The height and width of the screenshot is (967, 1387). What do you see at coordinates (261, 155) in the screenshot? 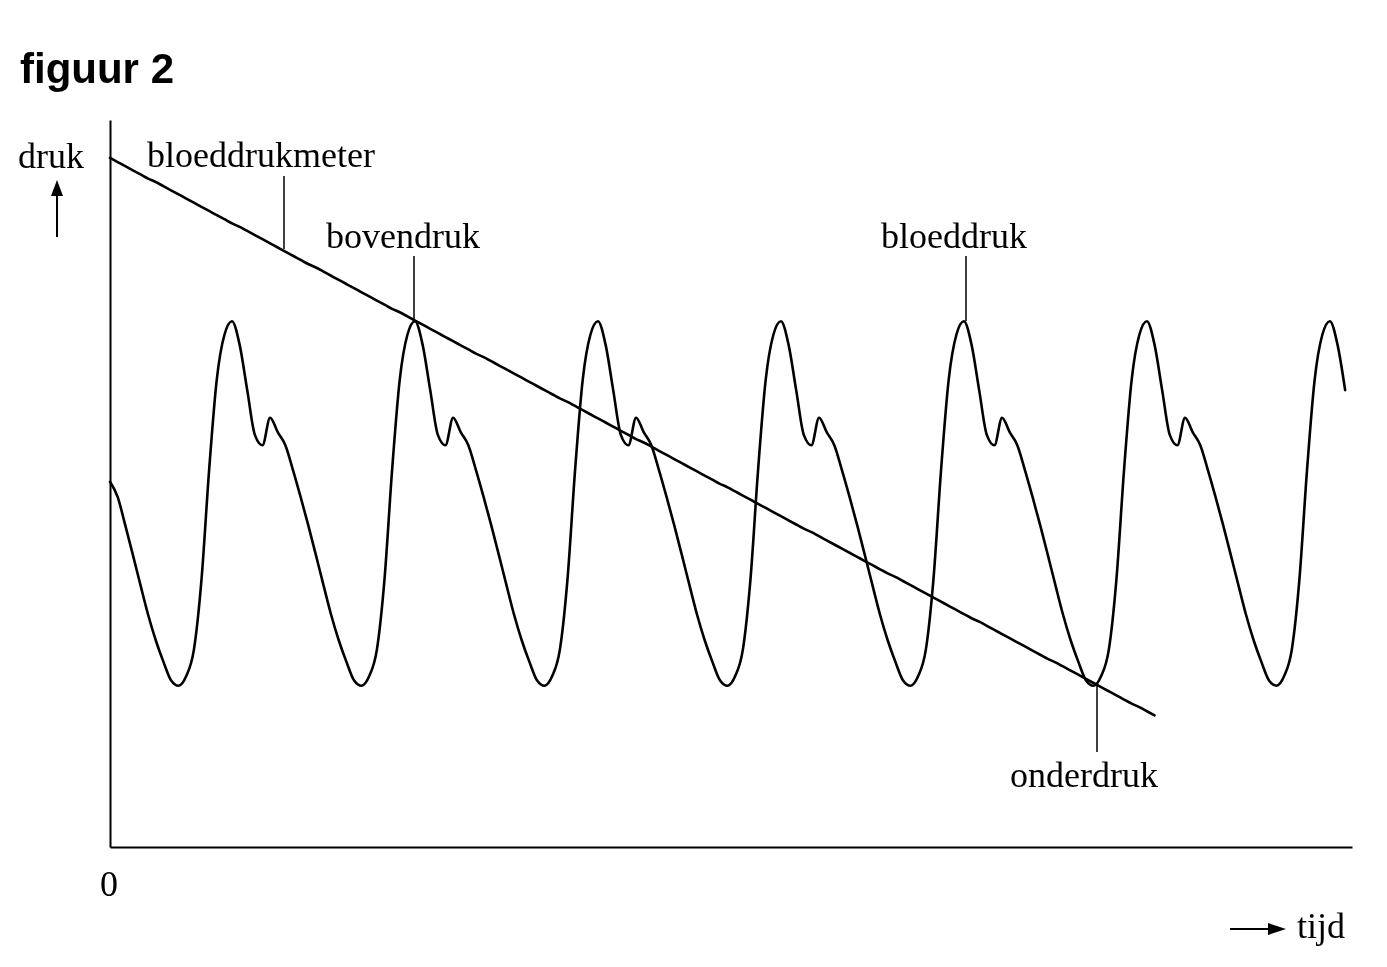
I see `series-label: bloeddrukmeter` at bounding box center [261, 155].